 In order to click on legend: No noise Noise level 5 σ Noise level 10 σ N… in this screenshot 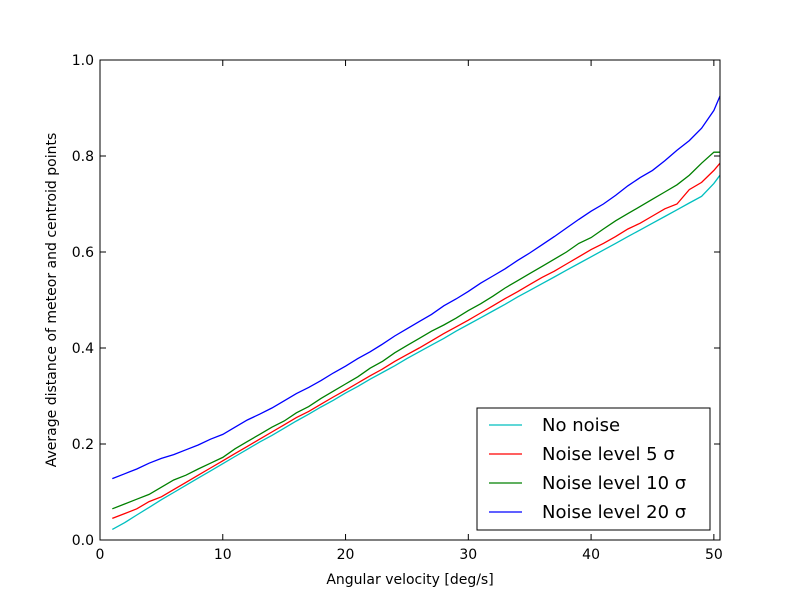, I will do `click(593, 469)`.